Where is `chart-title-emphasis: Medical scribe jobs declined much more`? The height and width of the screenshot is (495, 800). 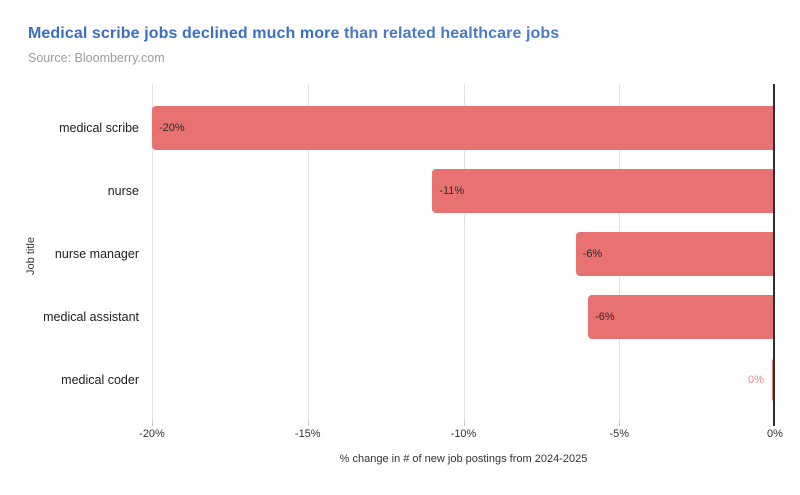
chart-title-emphasis: Medical scribe jobs declined much more is located at coordinates (186, 33).